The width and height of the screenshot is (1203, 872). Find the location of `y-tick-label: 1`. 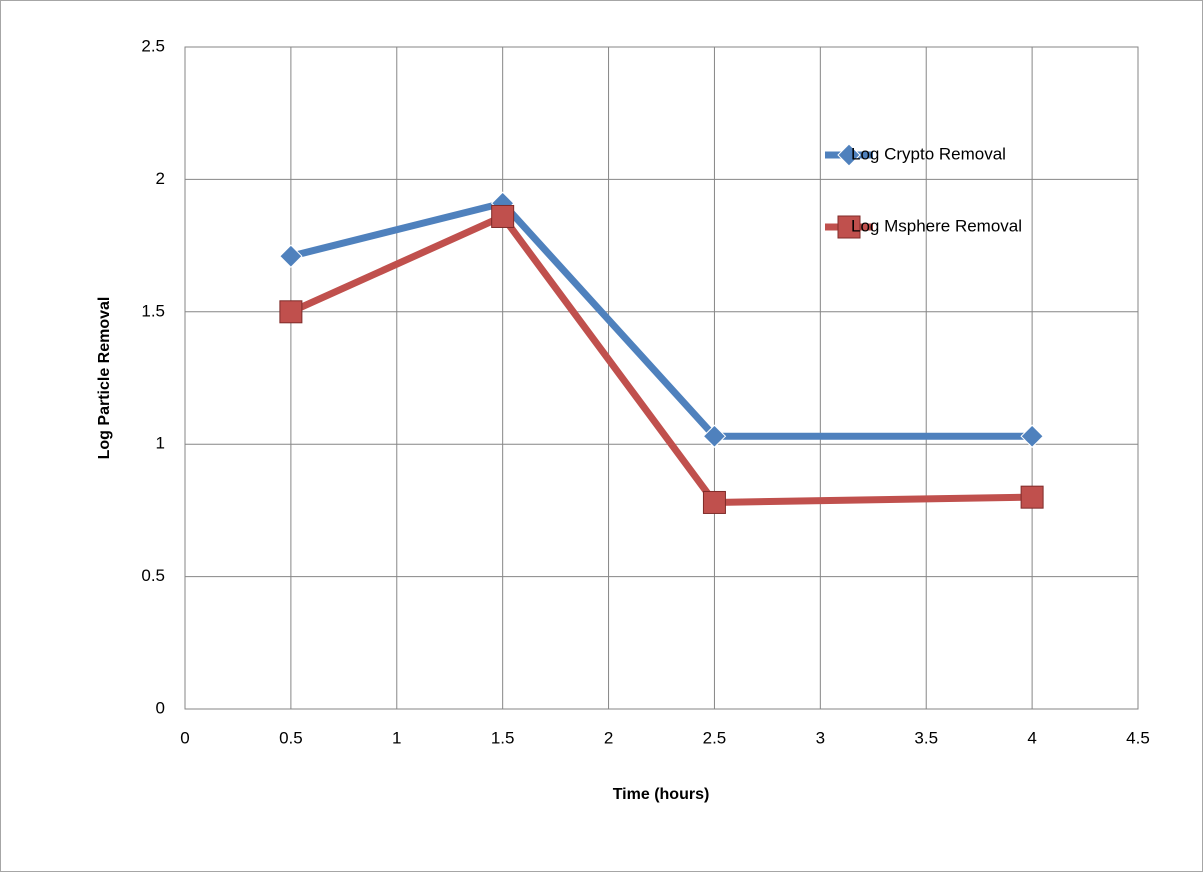

y-tick-label: 1 is located at coordinates (160, 443).